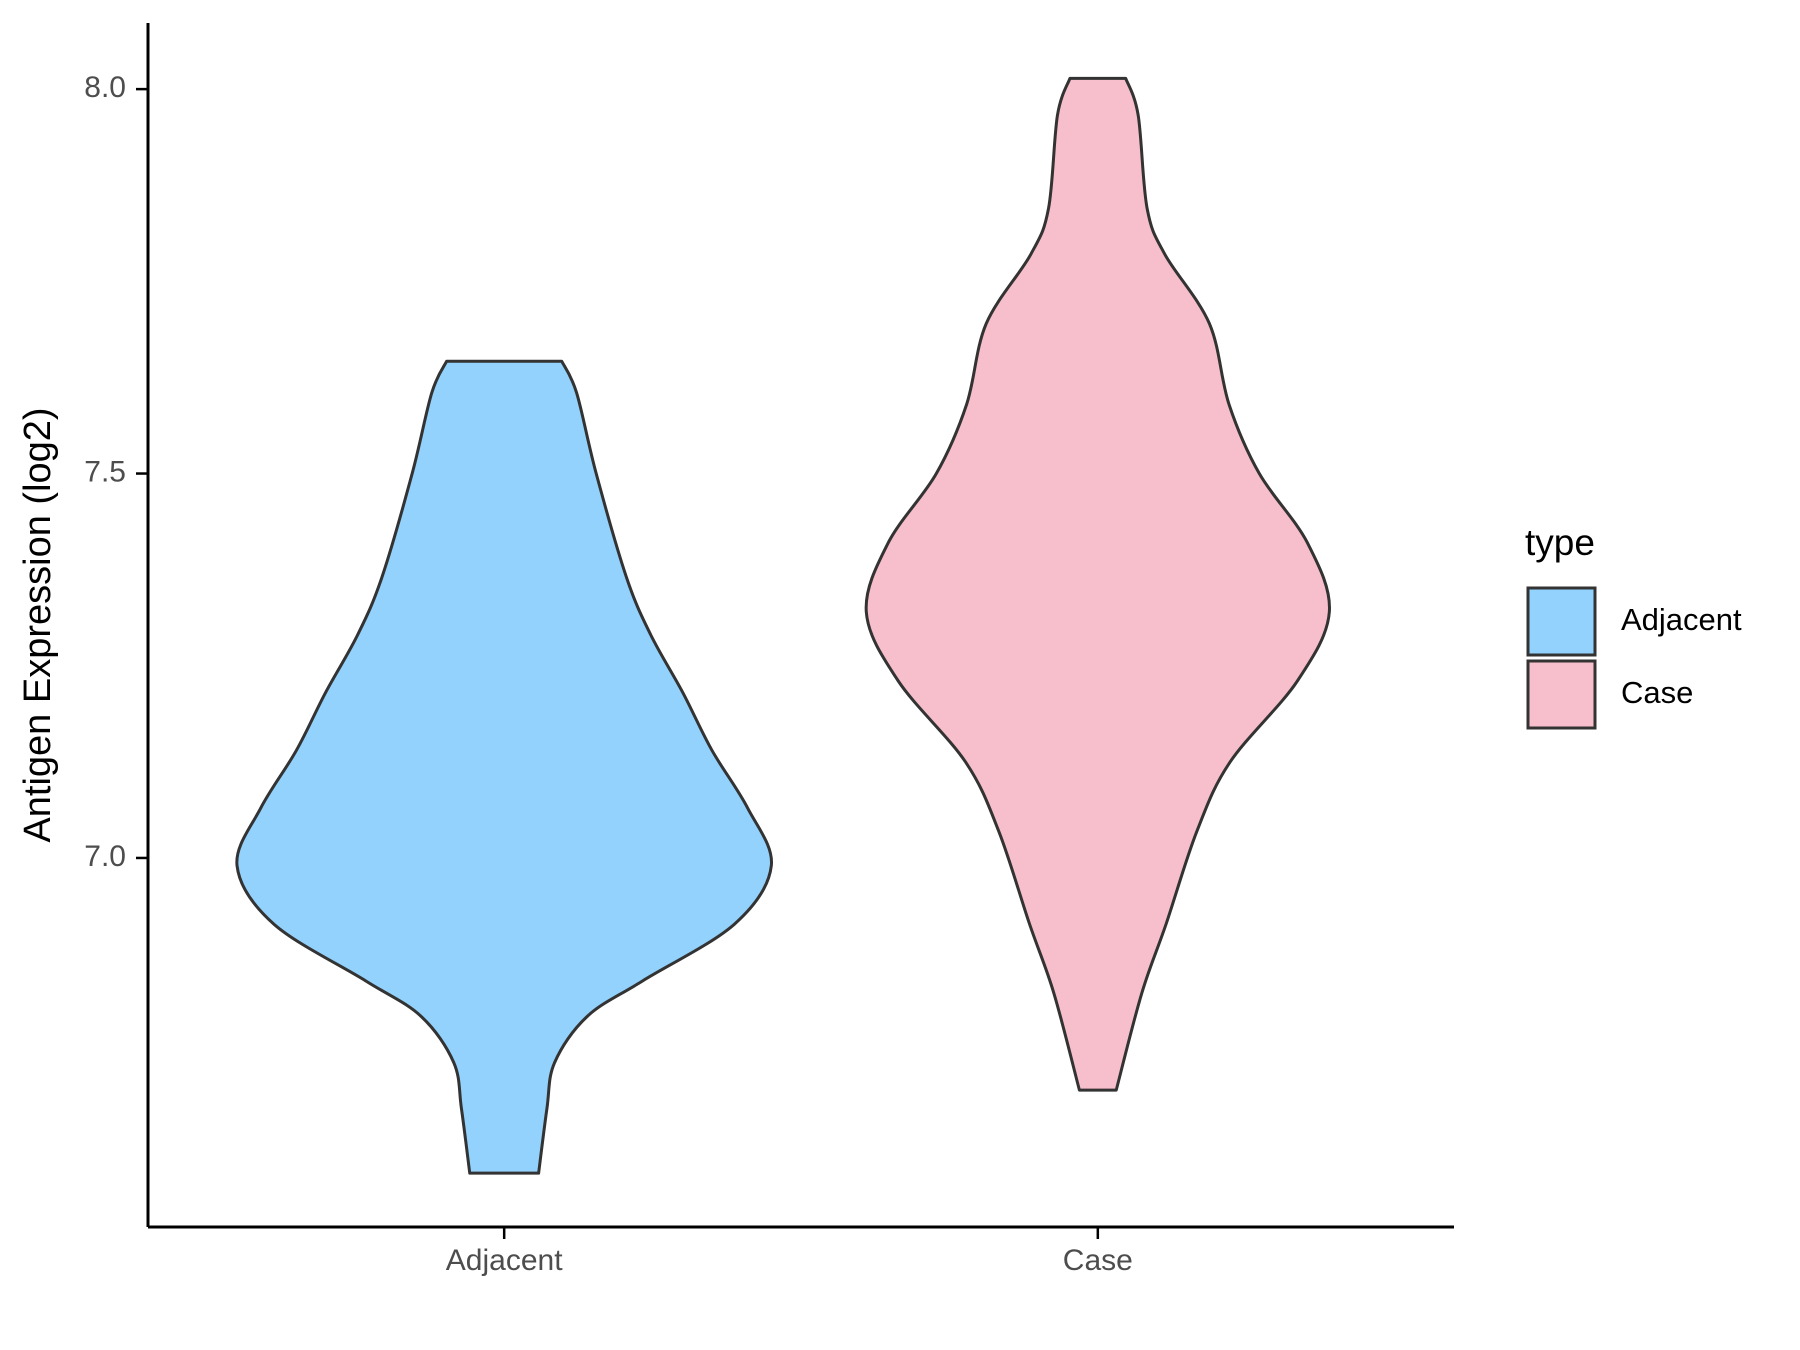 The width and height of the screenshot is (1800, 1350). Describe the element at coordinates (1560, 542) in the screenshot. I see `legend-title: type` at that location.